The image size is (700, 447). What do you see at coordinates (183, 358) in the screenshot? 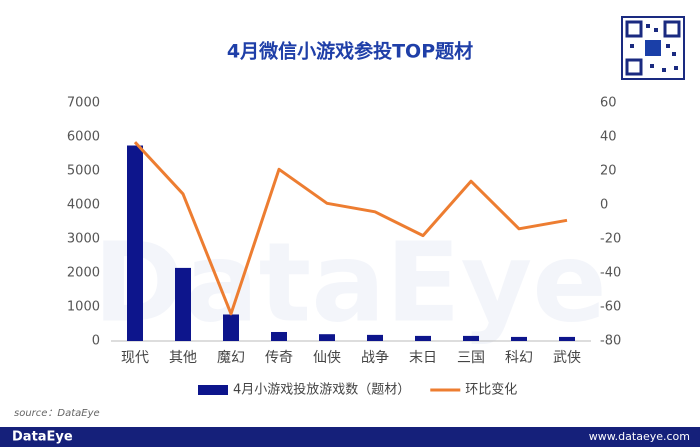
I see `x-tick-label: 其他` at bounding box center [183, 358].